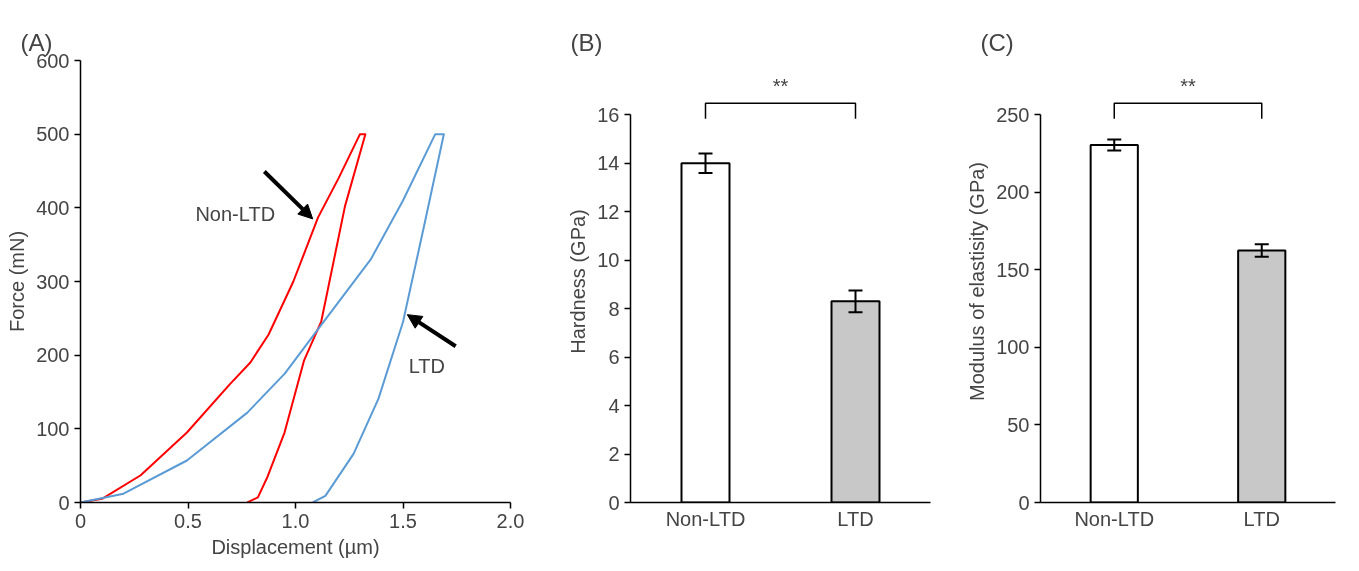 Image resolution: width=1359 pixels, height=571 pixels. Describe the element at coordinates (608, 260) in the screenshot. I see `y-tick-label: 10` at that location.